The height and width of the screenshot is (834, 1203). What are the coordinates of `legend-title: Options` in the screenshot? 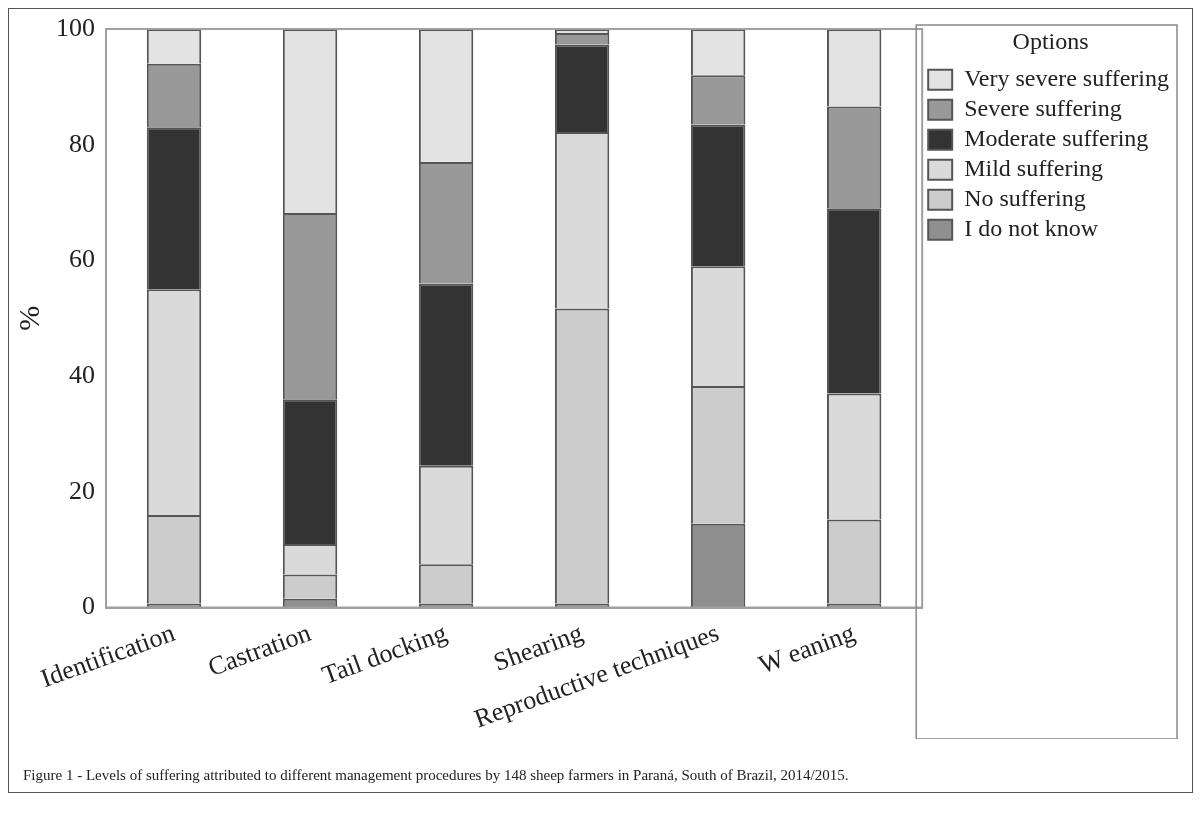 It's located at (1050, 41).